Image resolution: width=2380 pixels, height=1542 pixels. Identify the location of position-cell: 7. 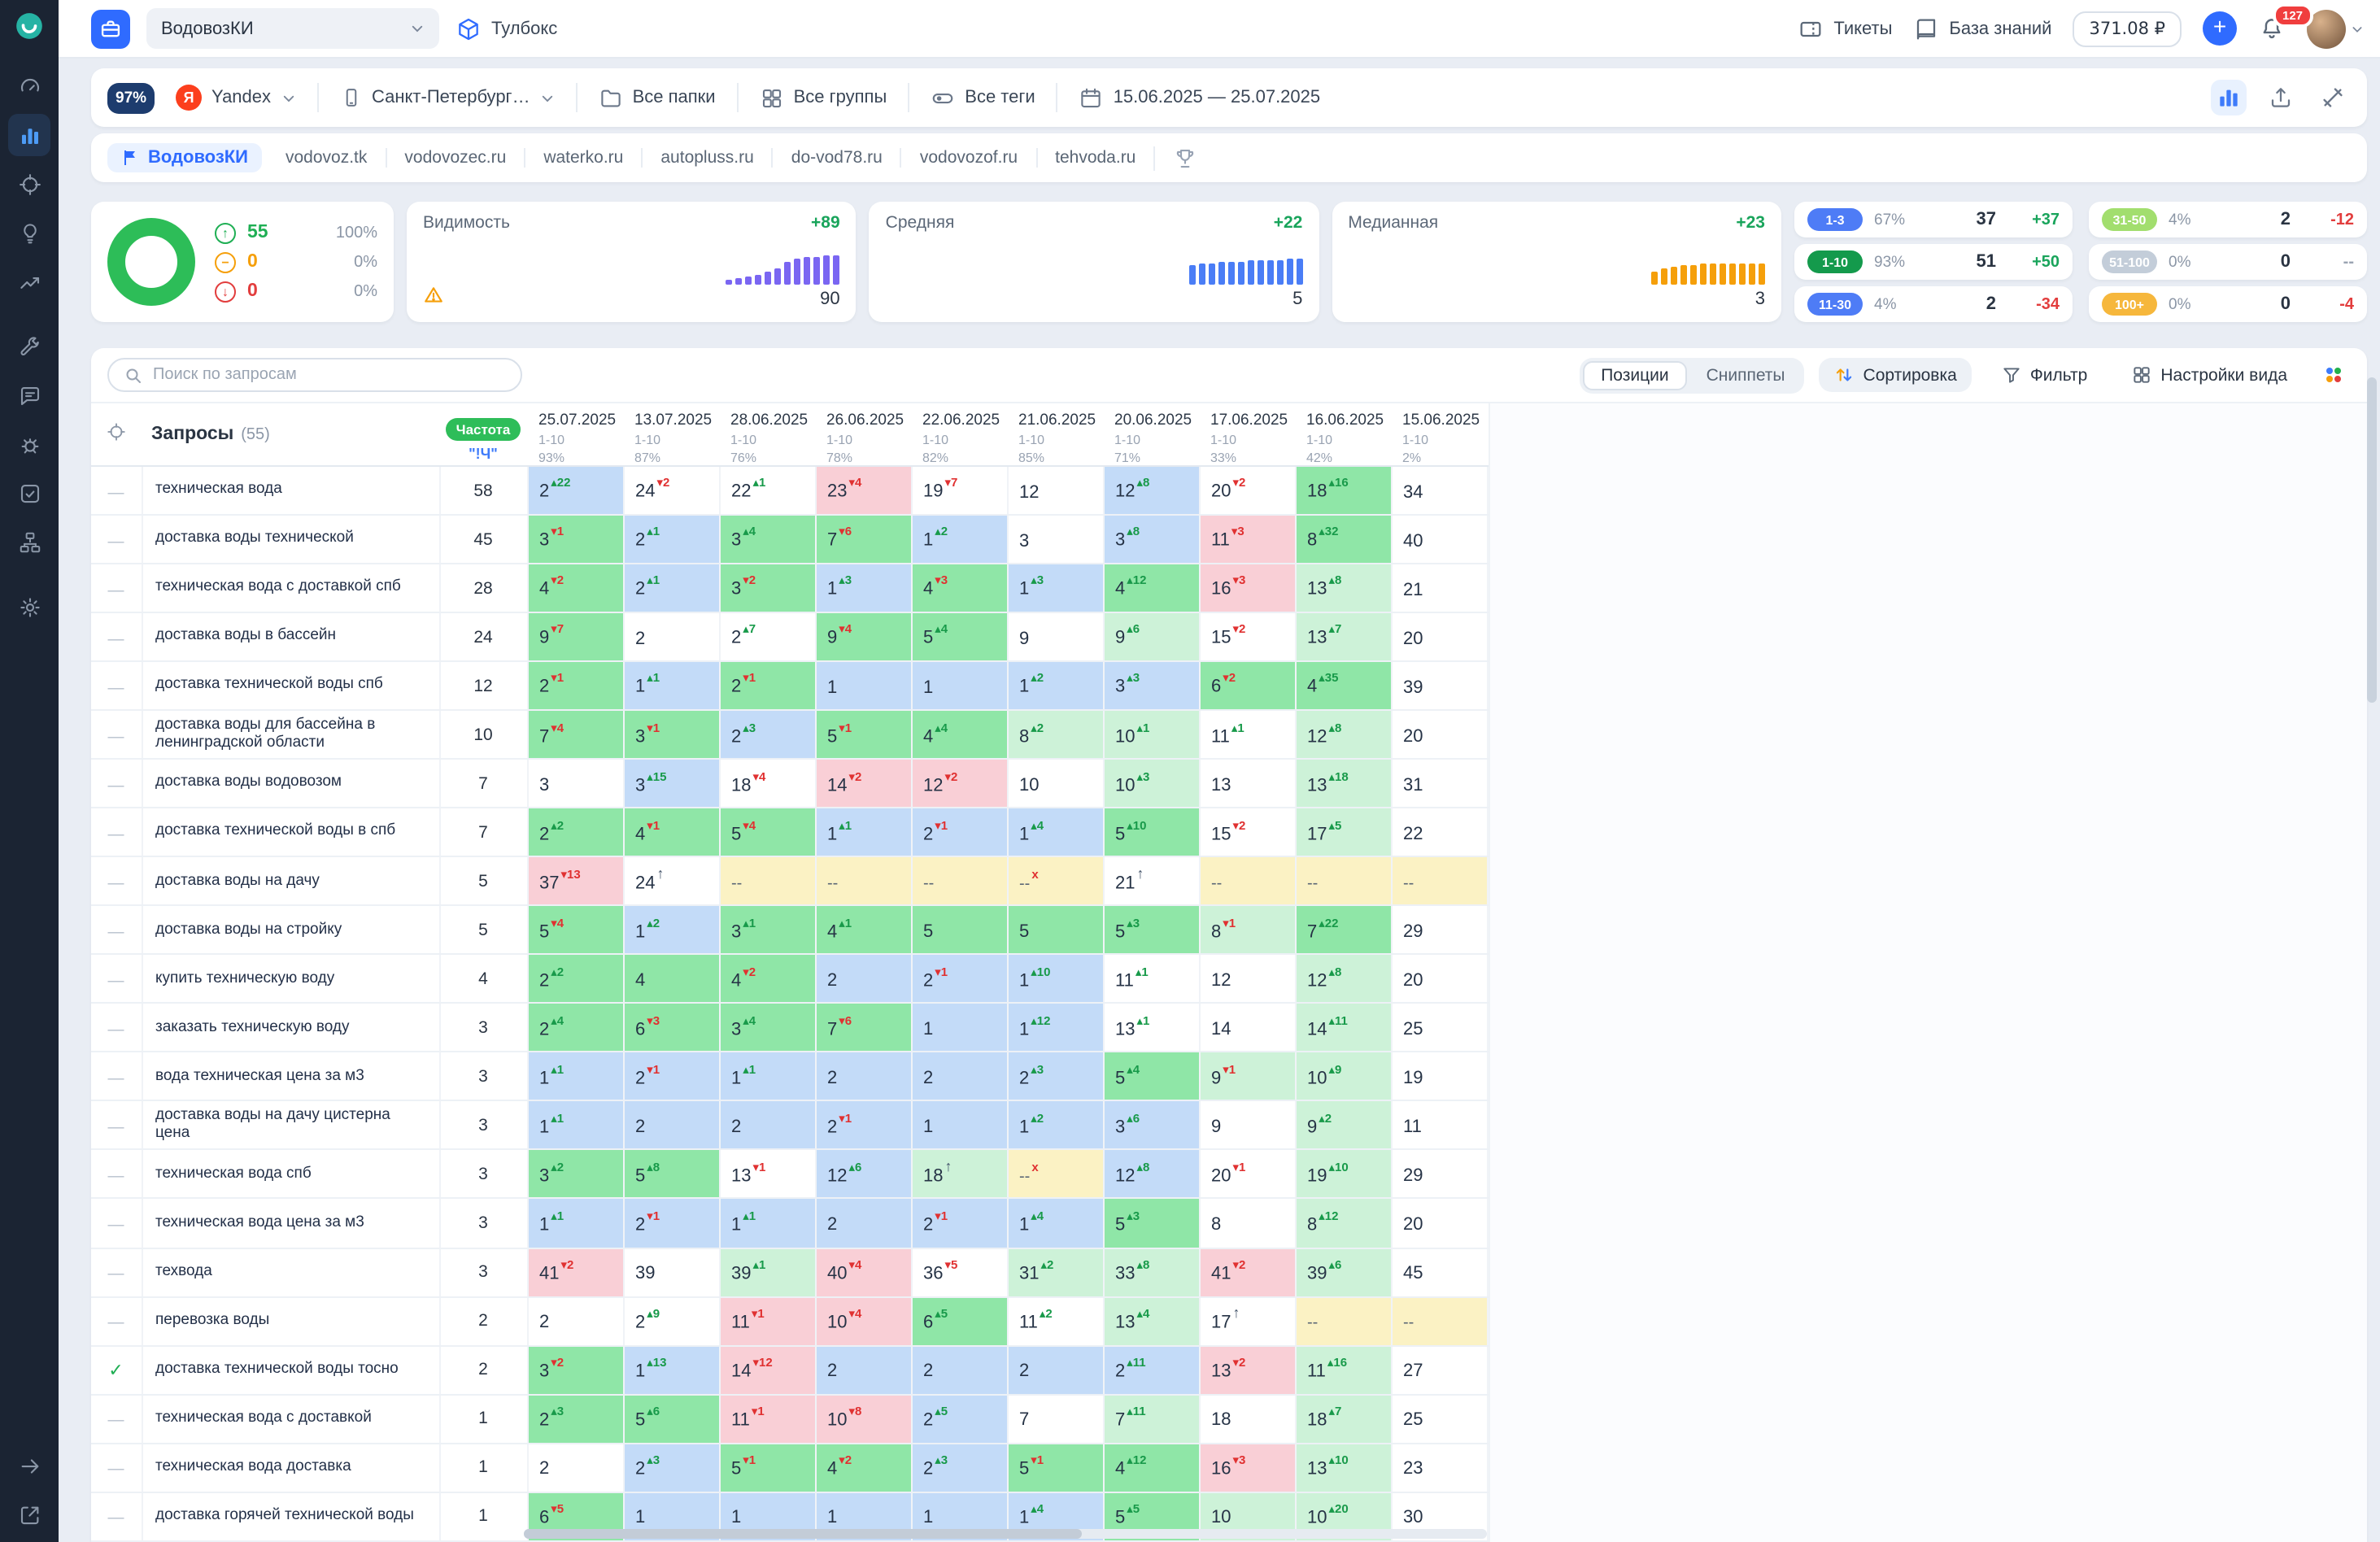
(1055, 1419).